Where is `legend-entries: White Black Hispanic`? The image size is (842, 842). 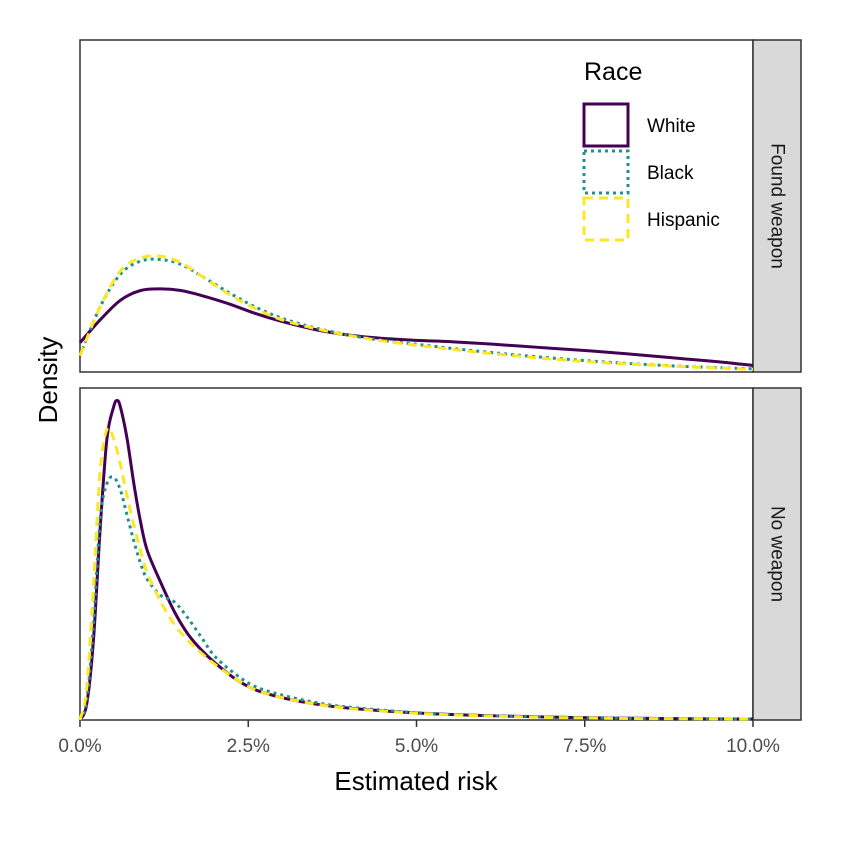 legend-entries: White Black Hispanic is located at coordinates (651, 172).